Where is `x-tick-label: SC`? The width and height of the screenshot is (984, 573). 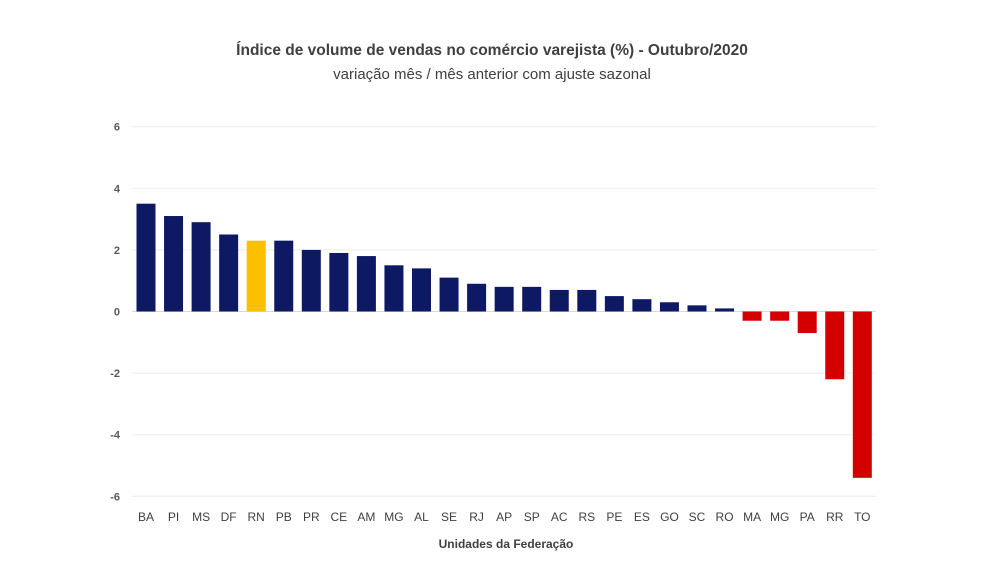 x-tick-label: SC is located at coordinates (697, 517).